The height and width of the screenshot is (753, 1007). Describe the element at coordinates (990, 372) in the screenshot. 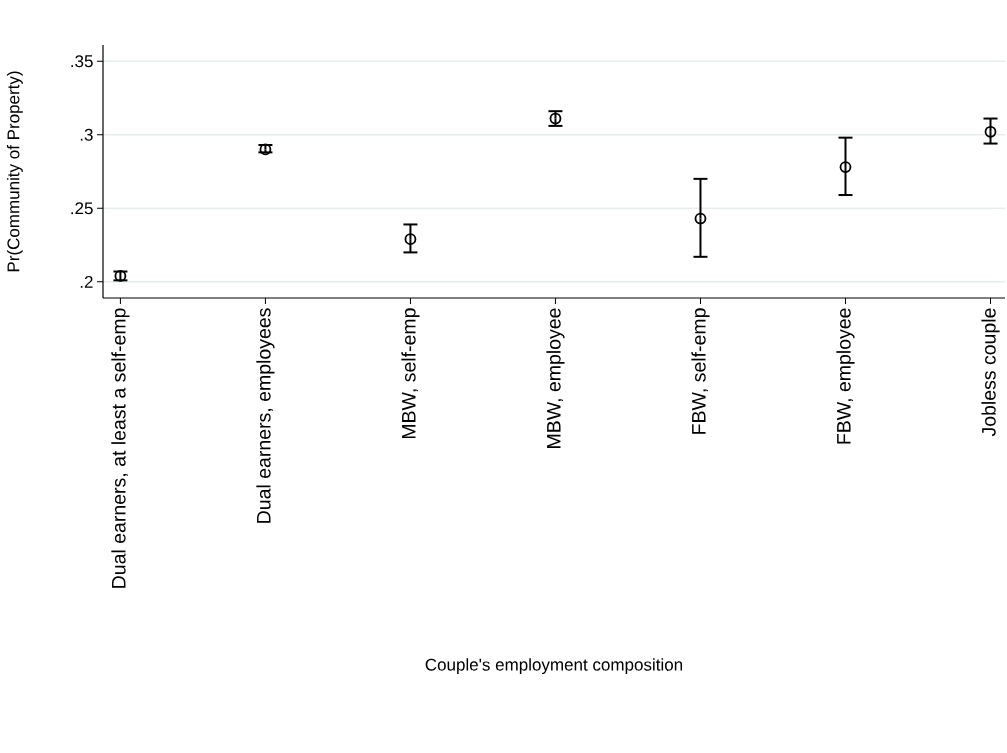

I see `x-tick-label: Jobless couple` at that location.